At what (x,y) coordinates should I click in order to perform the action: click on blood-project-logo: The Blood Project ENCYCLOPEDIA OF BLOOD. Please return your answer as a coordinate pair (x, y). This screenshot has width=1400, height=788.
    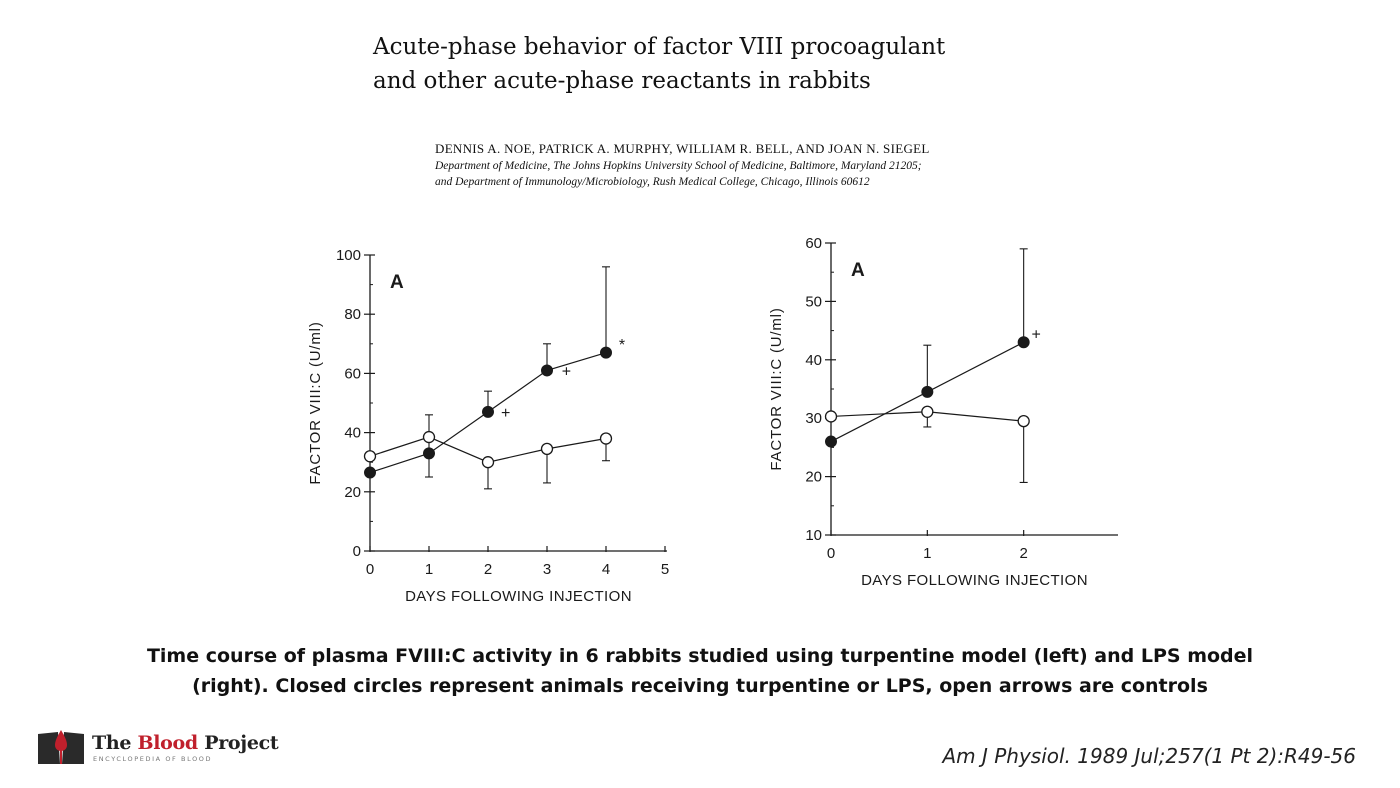
    Looking at the image, I should click on (157, 748).